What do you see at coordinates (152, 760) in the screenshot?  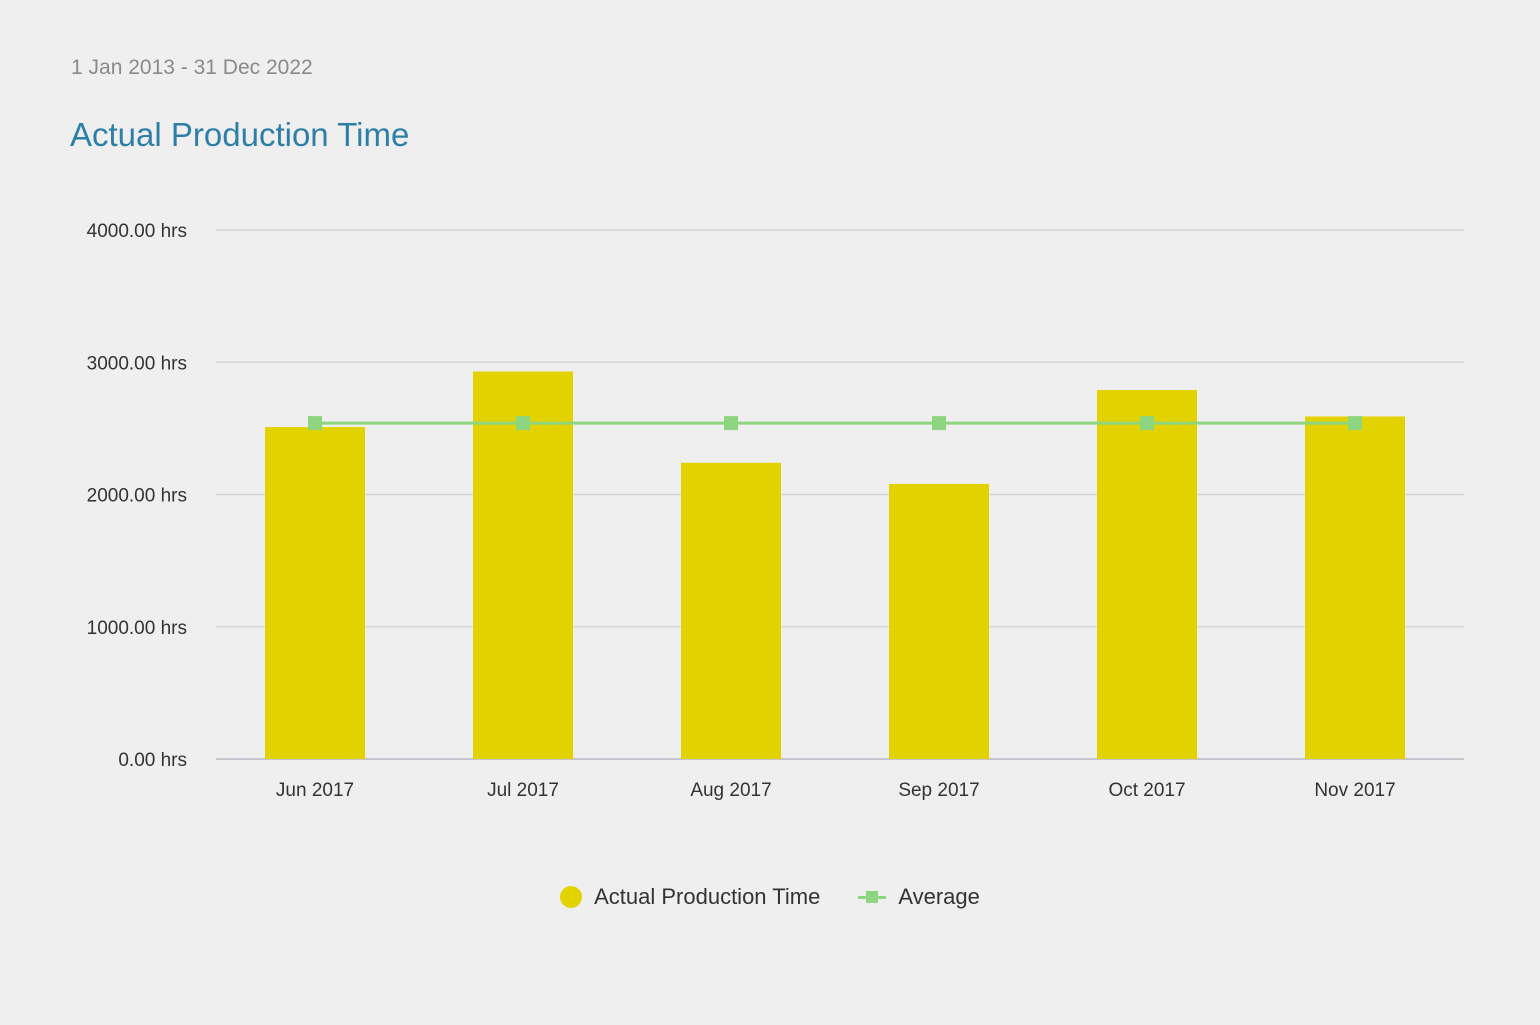 I see `y-tick-label: 0.00 hrs` at bounding box center [152, 760].